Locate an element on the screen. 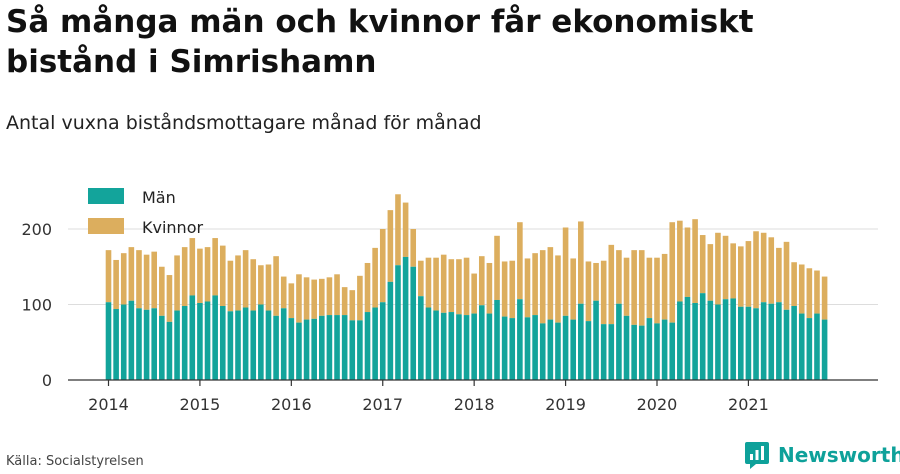 The image size is (900, 474). x-tick-label: 2021 is located at coordinates (748, 404).